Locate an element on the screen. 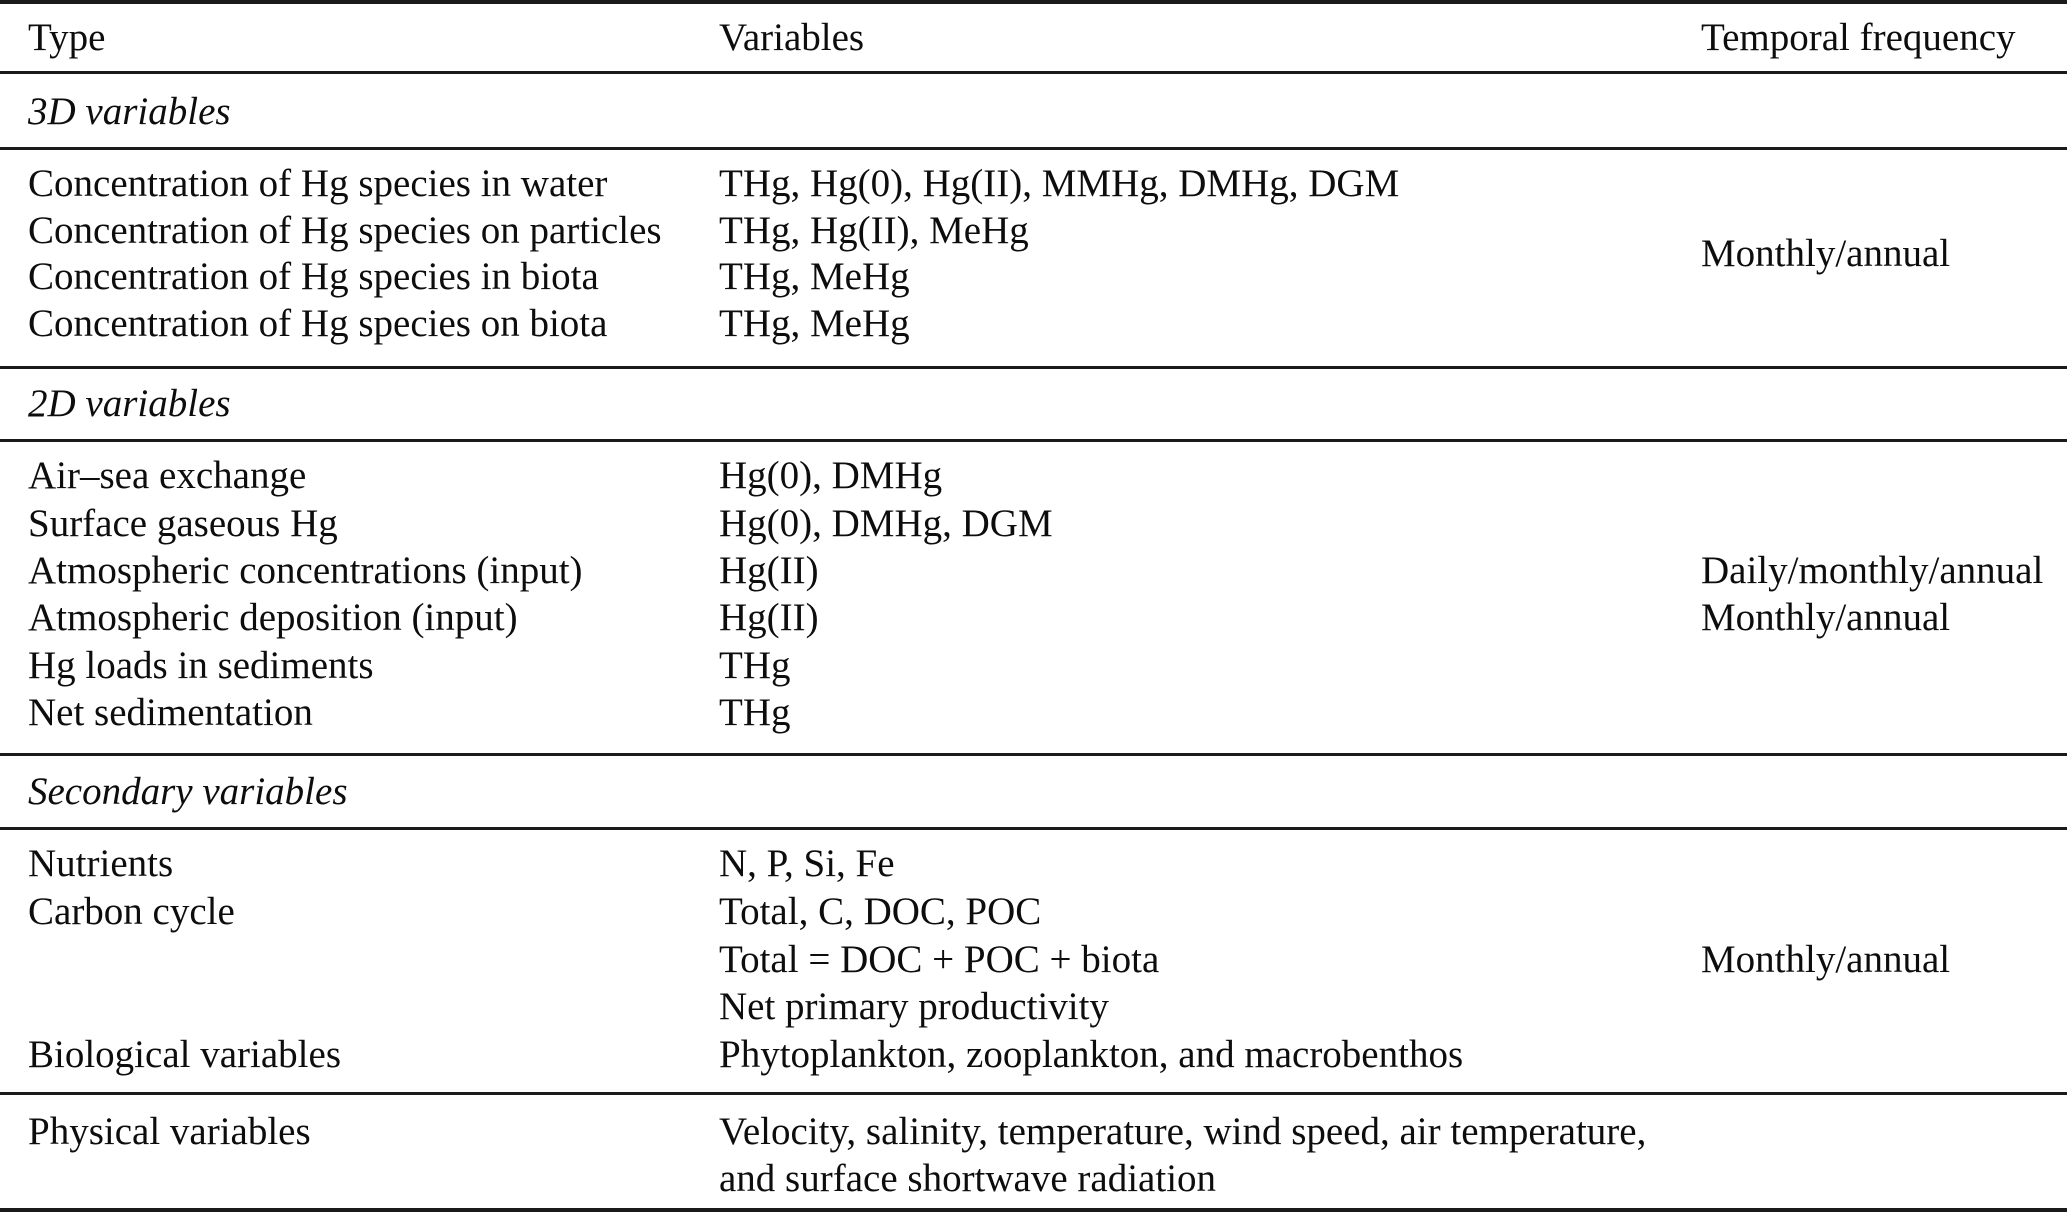 The height and width of the screenshot is (1219, 2067). cell-type: Concentration of Hg species in biota is located at coordinates (313, 276).